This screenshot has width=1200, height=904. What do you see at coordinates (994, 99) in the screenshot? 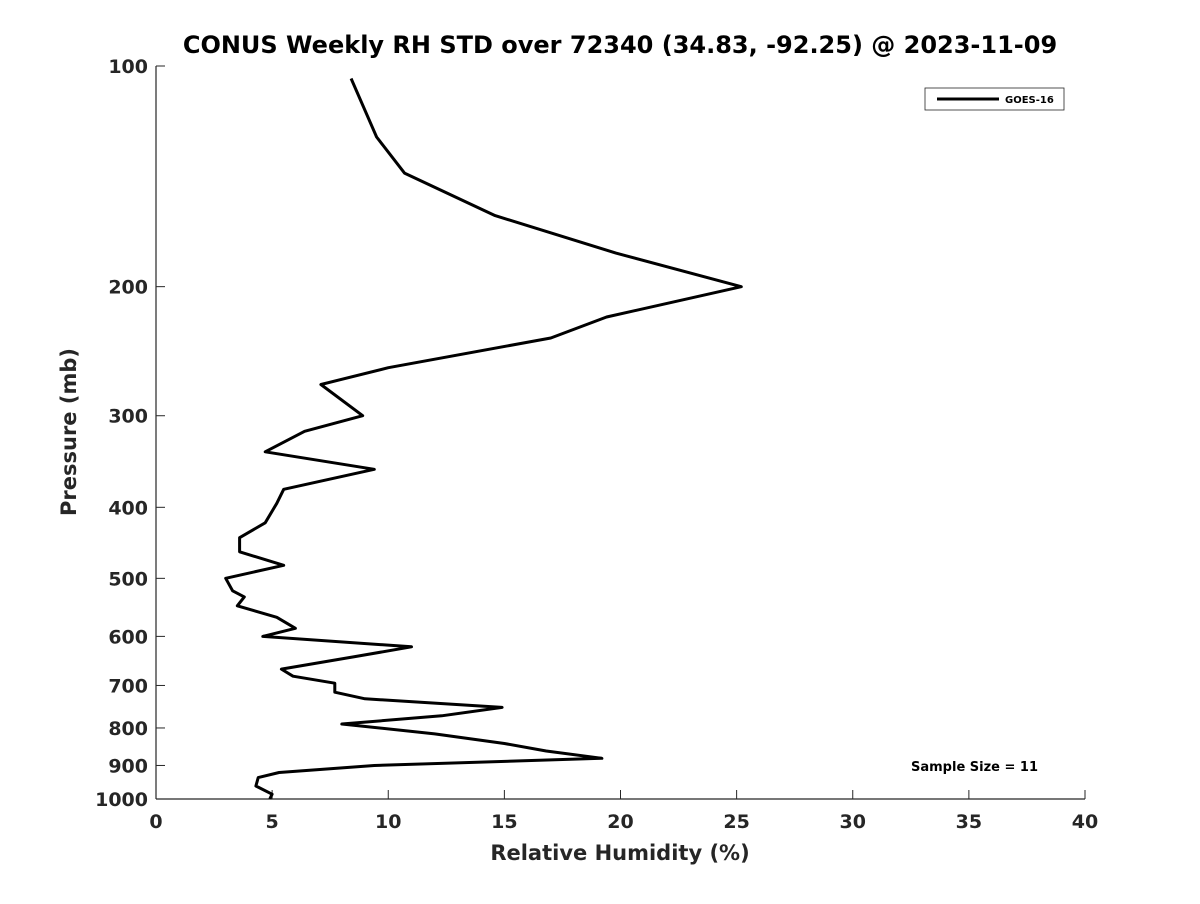
I see `legend: GOES-16` at bounding box center [994, 99].